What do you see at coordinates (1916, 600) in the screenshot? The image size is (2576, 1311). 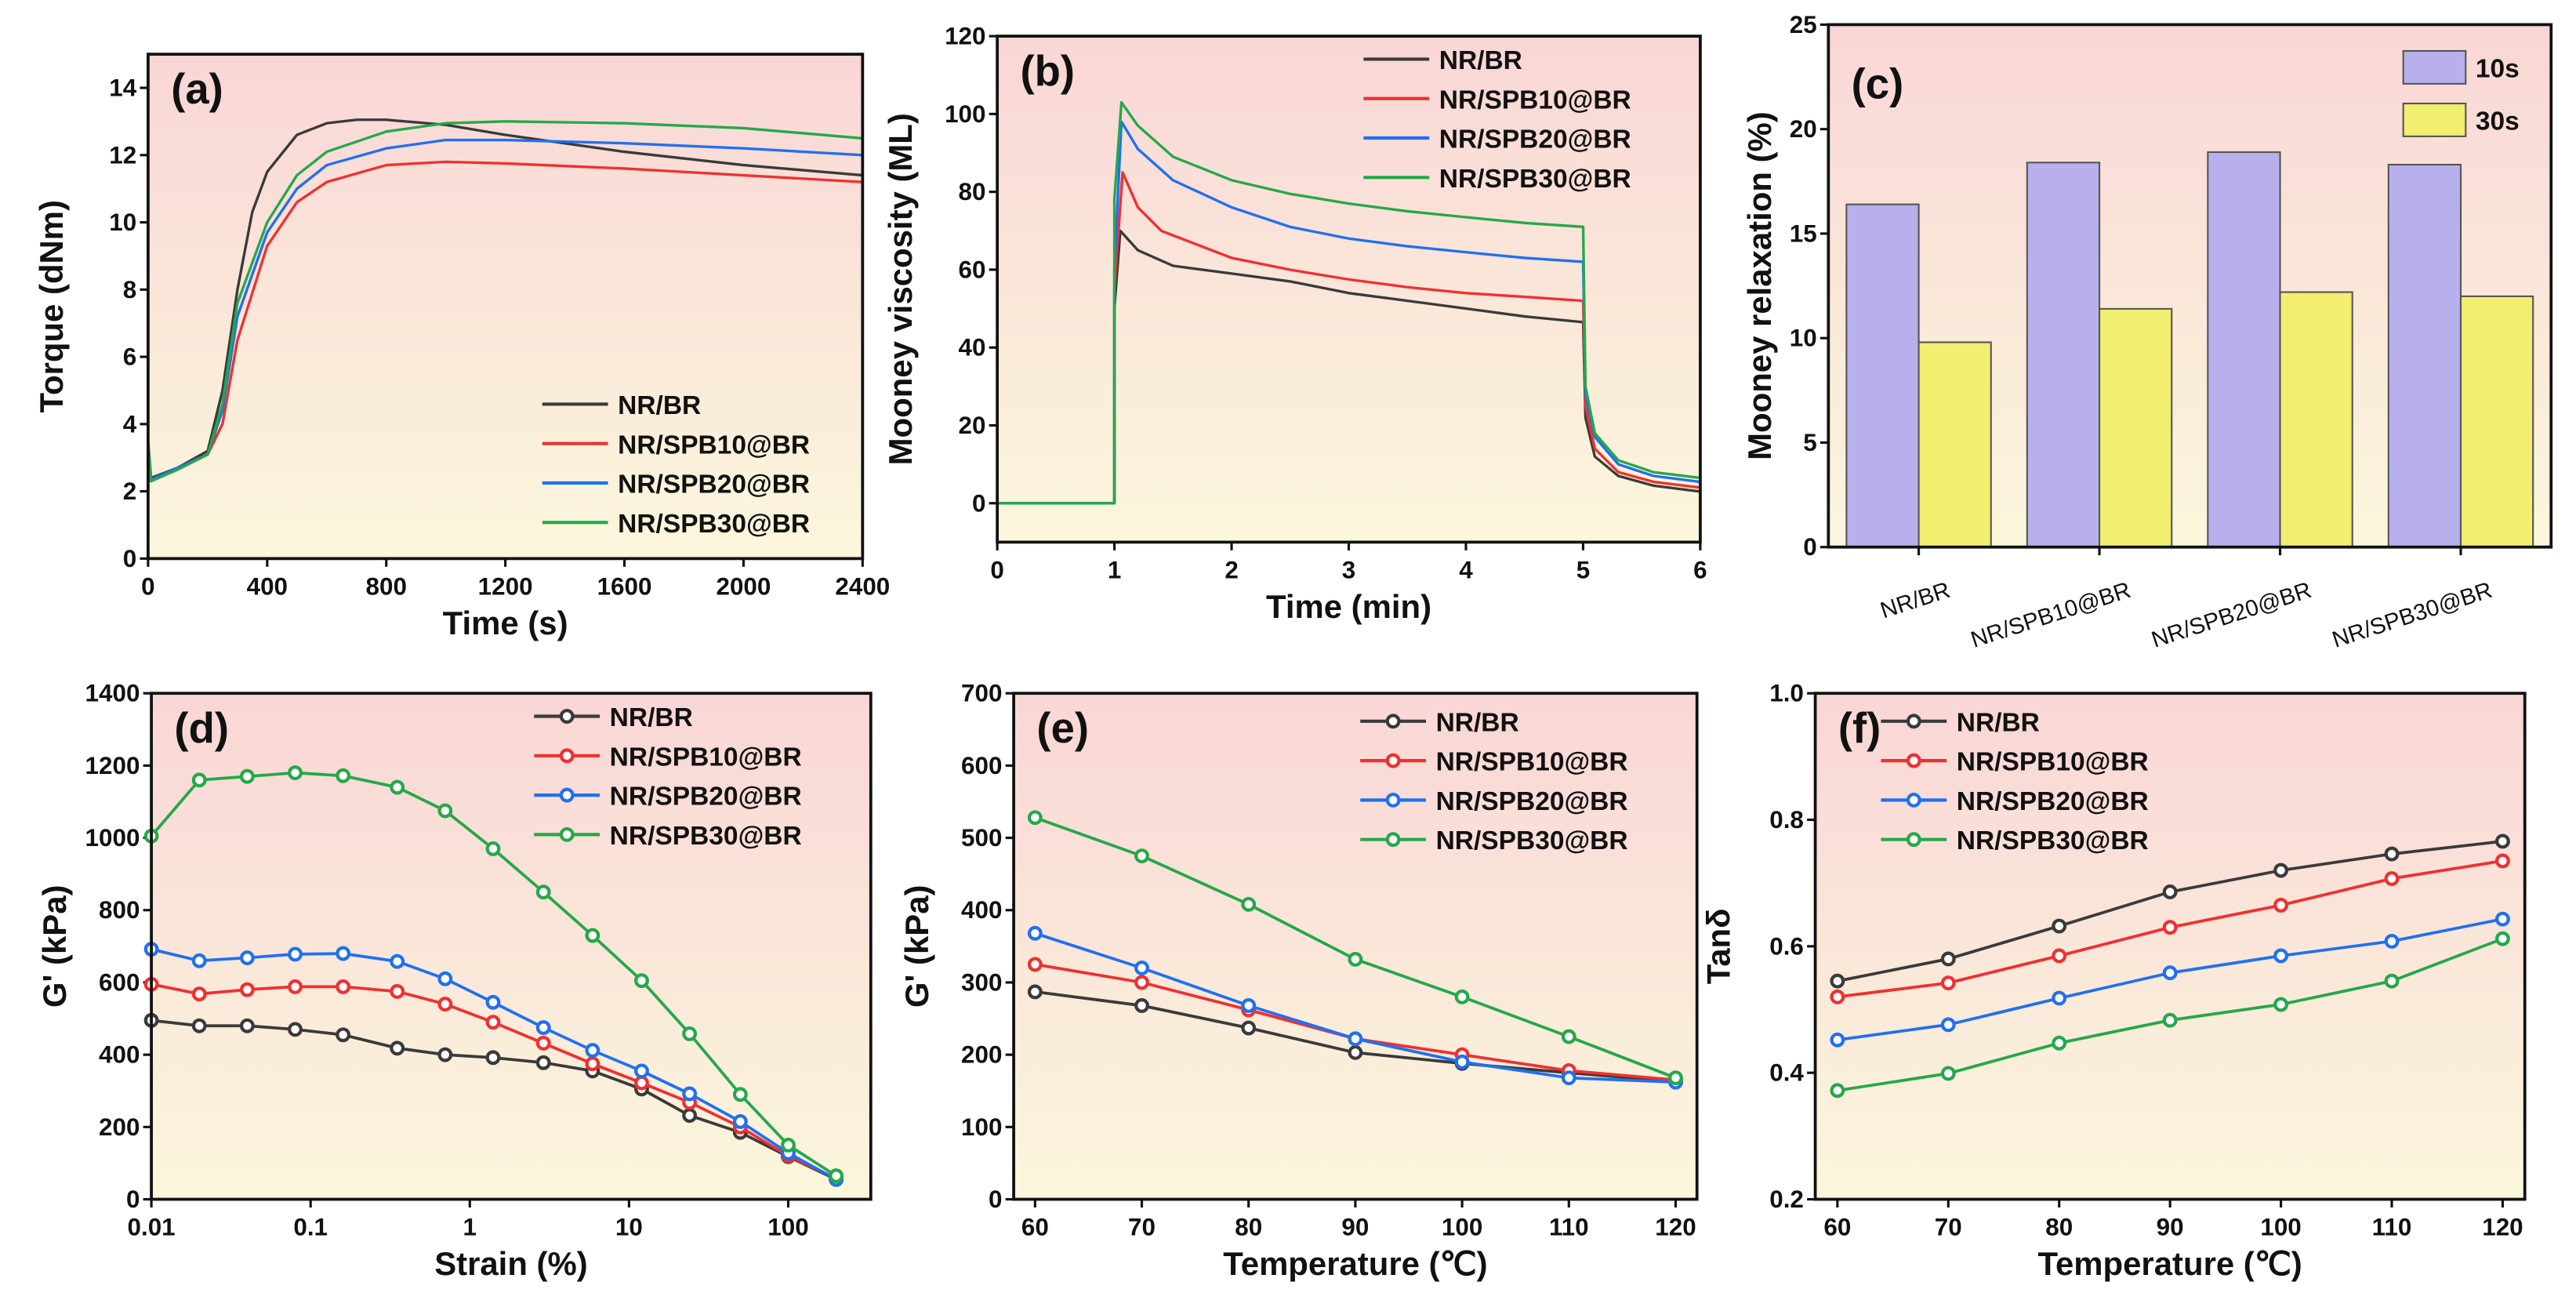 I see `x-category-label: NR/BR` at bounding box center [1916, 600].